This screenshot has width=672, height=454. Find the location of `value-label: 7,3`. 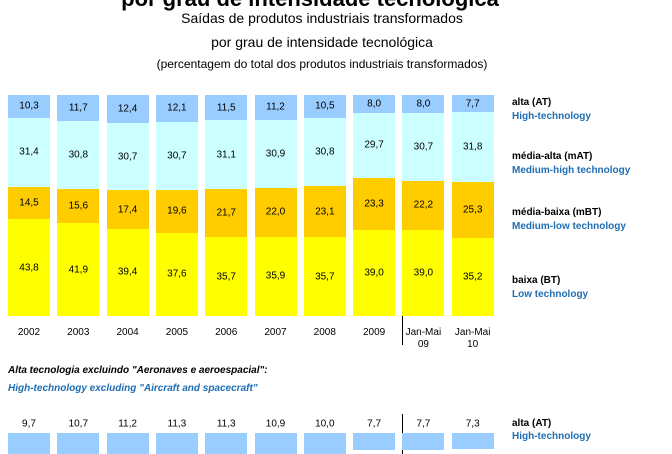

value-label: 7,3 is located at coordinates (472, 424).